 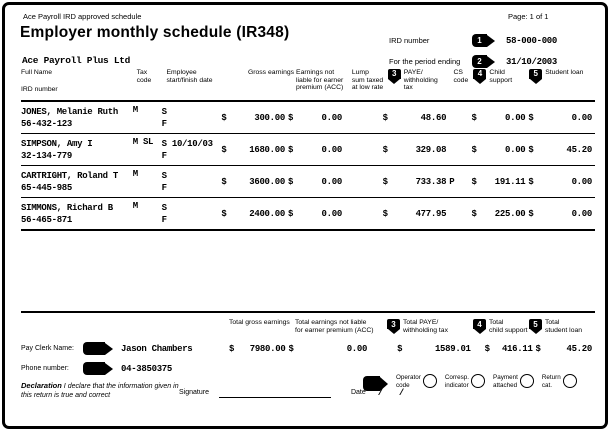 What do you see at coordinates (69, 175) in the screenshot?
I see `employee-name: CARTRIGHT, Roland T` at bounding box center [69, 175].